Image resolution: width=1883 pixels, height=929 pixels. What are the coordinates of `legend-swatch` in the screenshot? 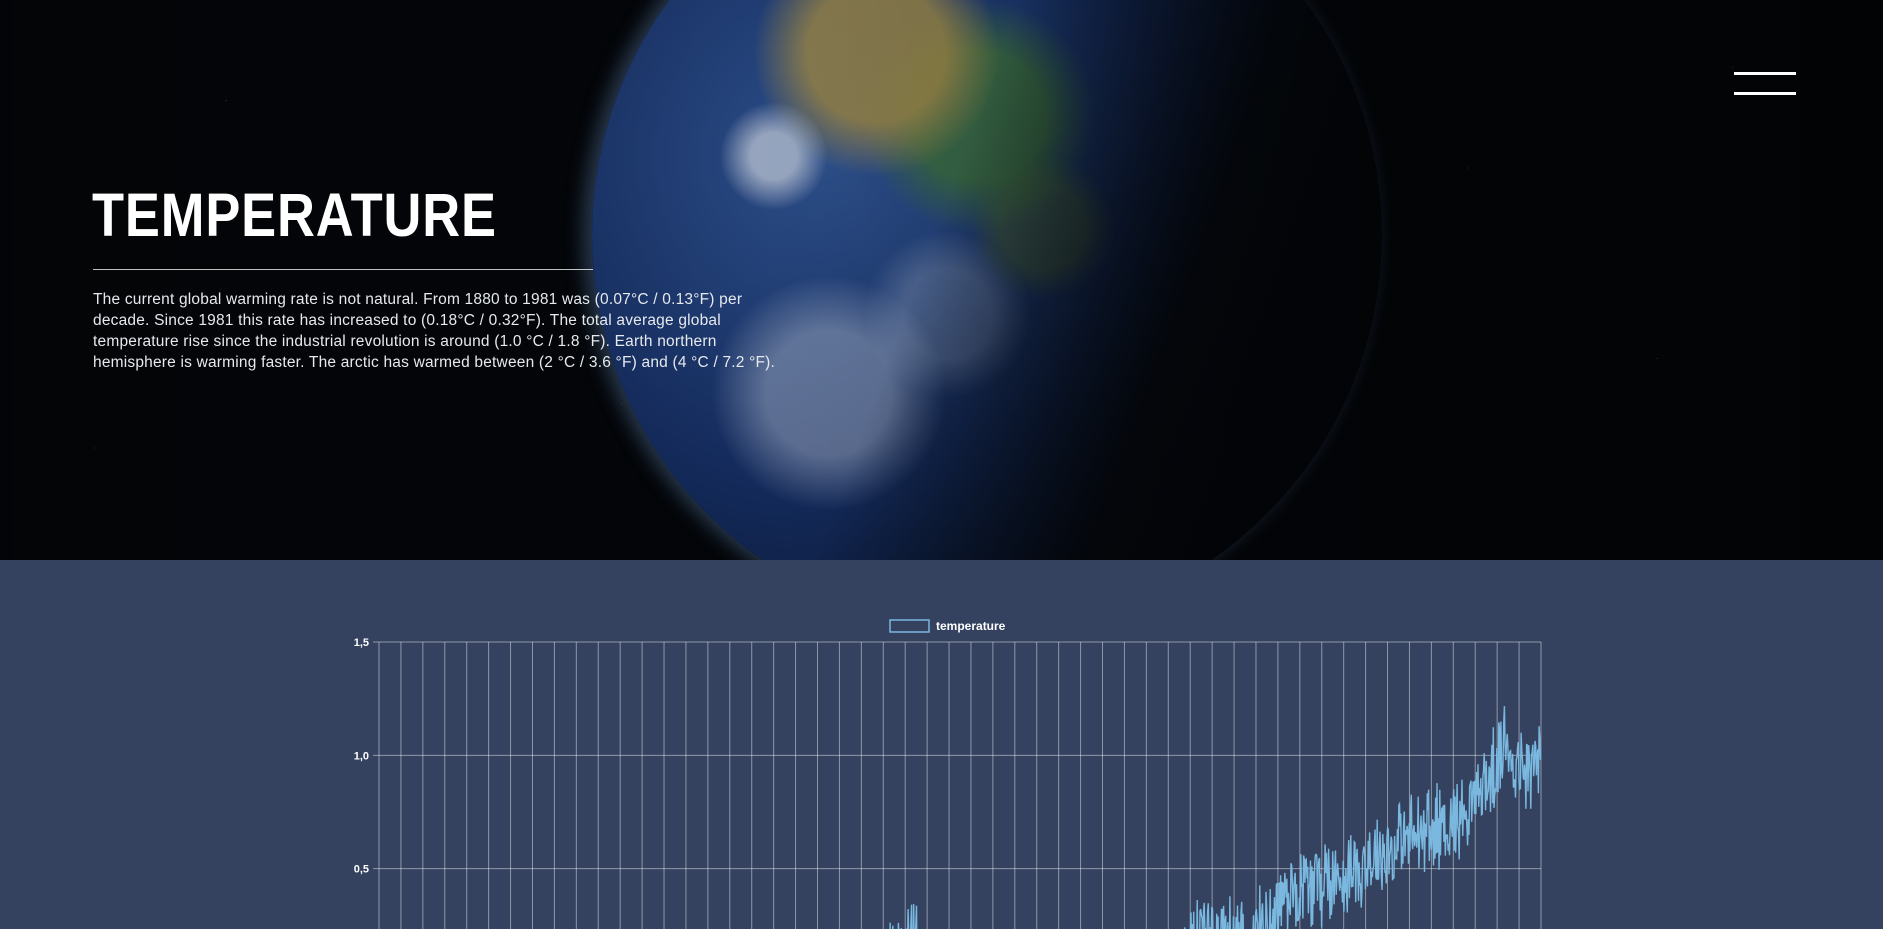 It's located at (909, 626).